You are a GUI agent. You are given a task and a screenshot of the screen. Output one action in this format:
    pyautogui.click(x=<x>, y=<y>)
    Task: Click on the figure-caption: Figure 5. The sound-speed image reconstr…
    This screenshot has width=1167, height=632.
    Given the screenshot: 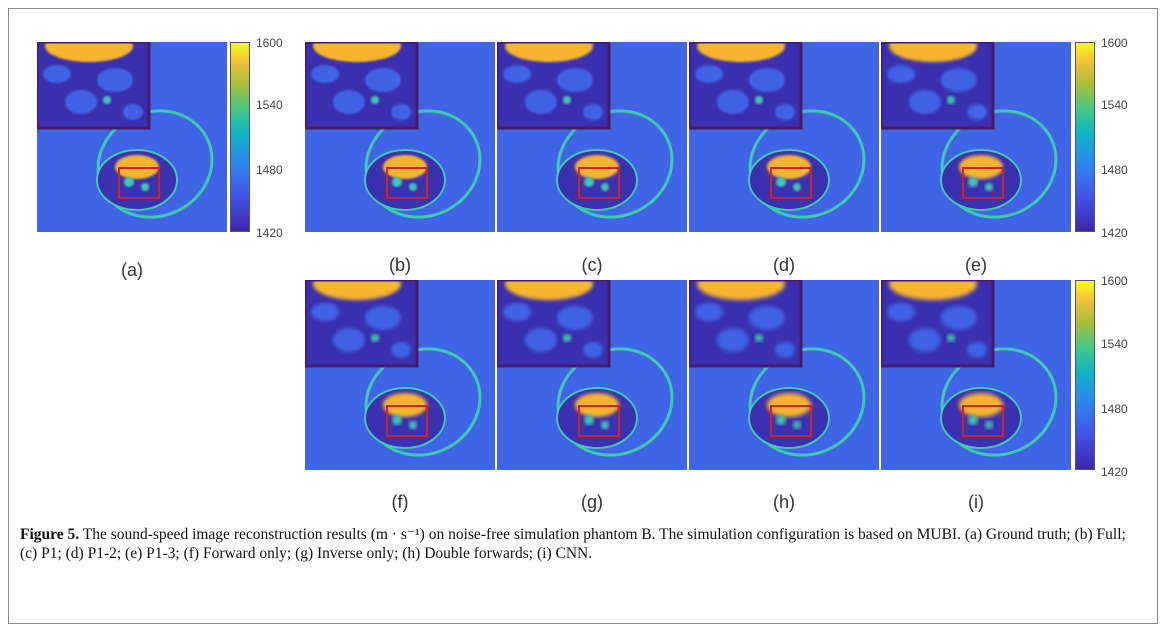 What is the action you would take?
    pyautogui.click(x=580, y=544)
    